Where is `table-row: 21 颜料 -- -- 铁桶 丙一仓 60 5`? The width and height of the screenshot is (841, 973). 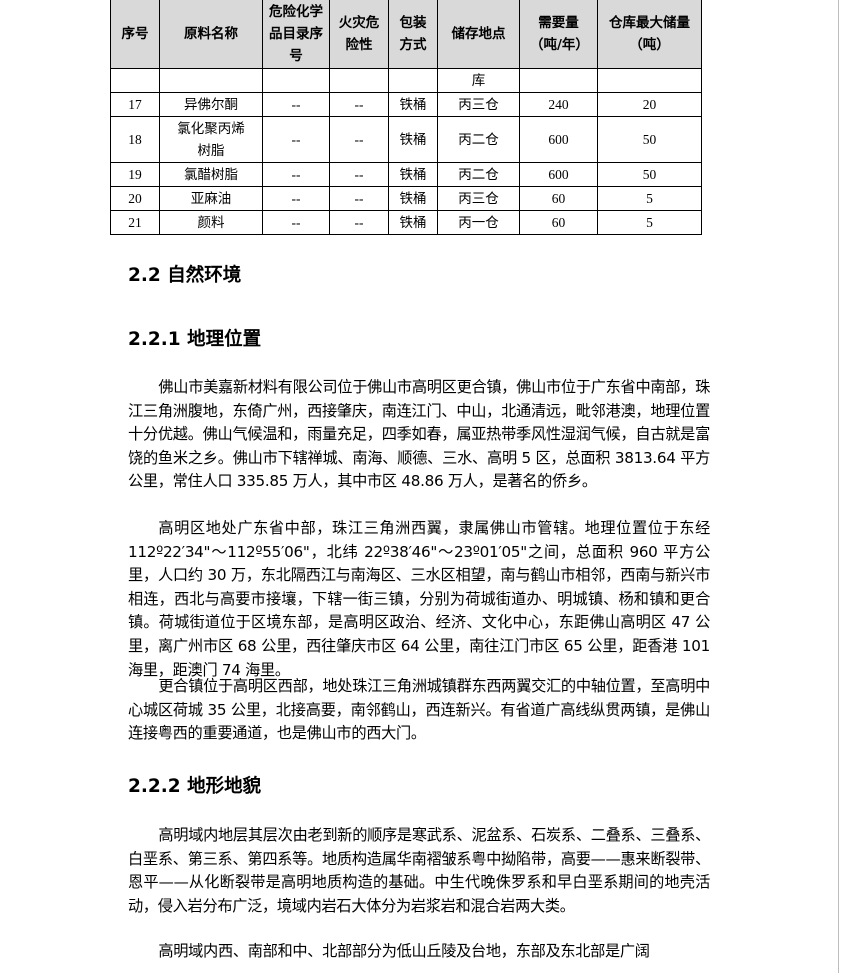
table-row: 21 颜料 -- -- 铁桶 丙一仓 60 5 is located at coordinates (406, 222).